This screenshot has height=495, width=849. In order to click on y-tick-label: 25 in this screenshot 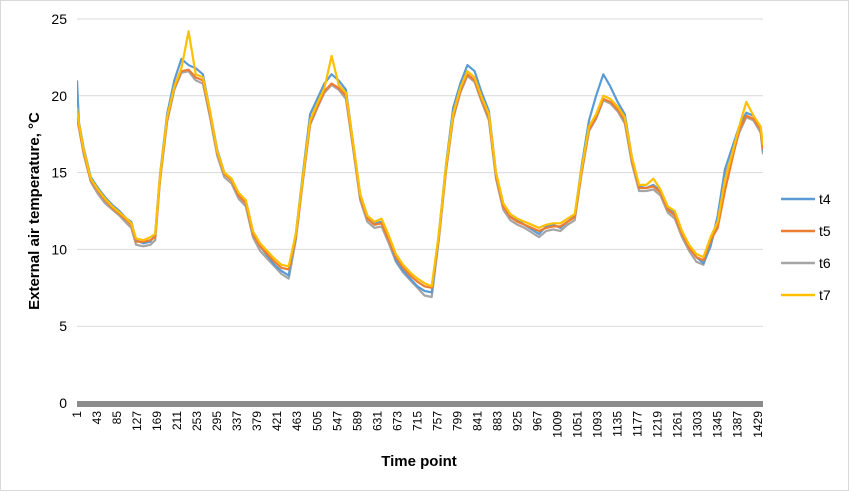, I will do `click(59, 19)`.